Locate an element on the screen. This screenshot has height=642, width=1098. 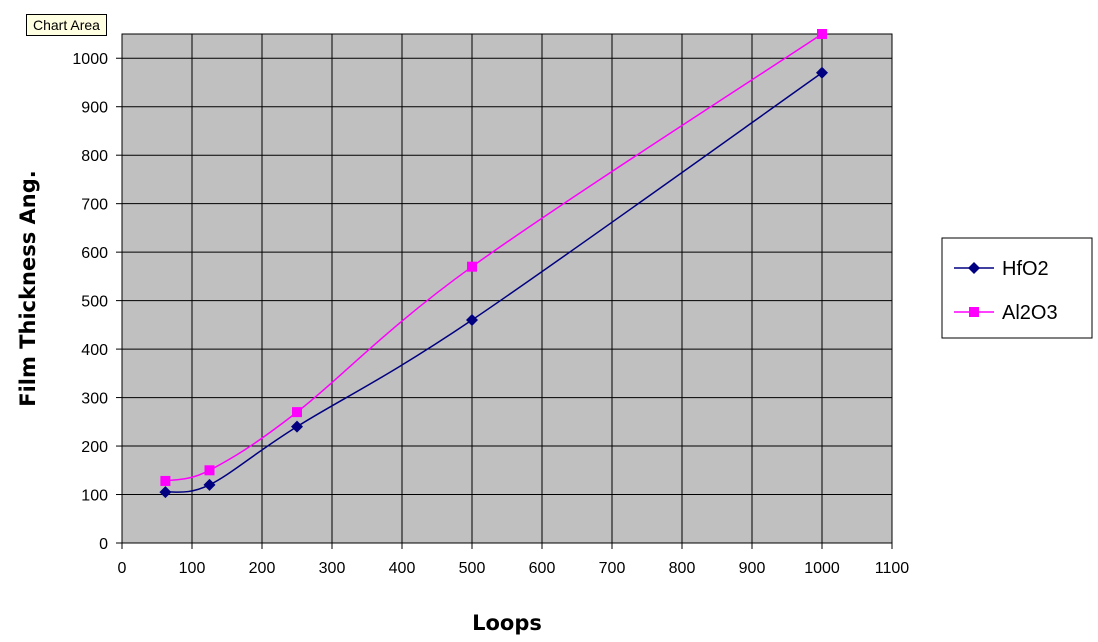
x-tick-label: 900 is located at coordinates (752, 568).